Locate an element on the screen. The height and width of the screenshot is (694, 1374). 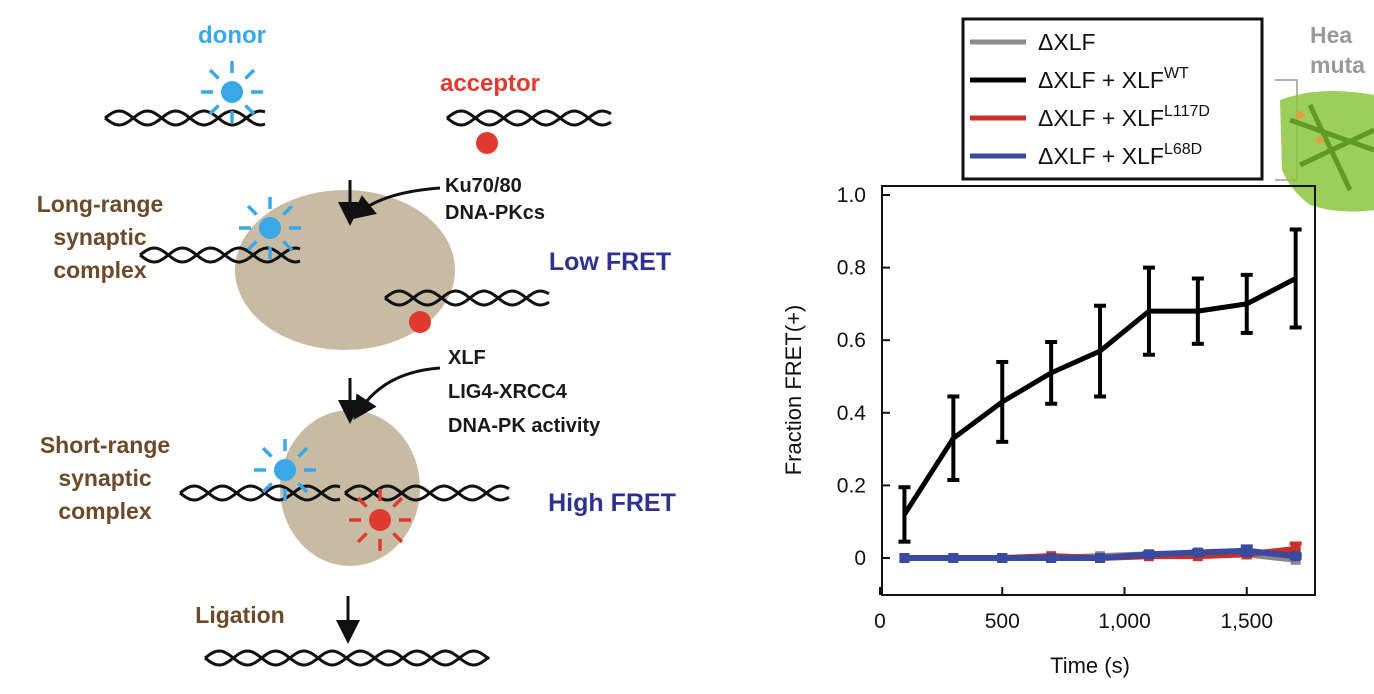
ligation-label: Ligation is located at coordinates (239, 615).